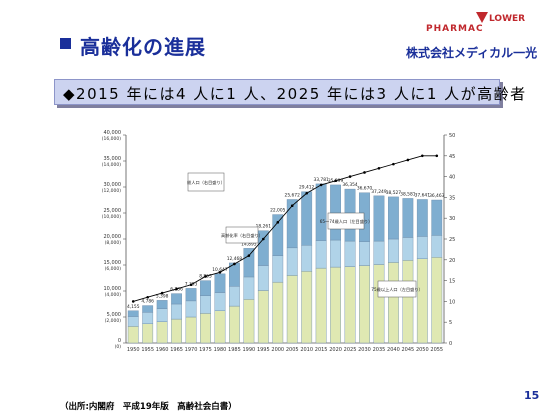  Describe the element at coordinates (235, 259) in the screenshot. I see `bar-total-label: 12,468` at that location.